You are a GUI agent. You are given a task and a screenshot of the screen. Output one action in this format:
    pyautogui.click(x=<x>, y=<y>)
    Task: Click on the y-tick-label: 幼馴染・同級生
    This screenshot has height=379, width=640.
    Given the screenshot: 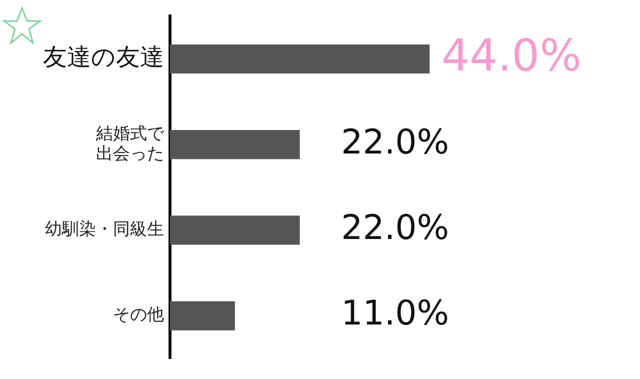 What is the action you would take?
    pyautogui.click(x=104, y=230)
    